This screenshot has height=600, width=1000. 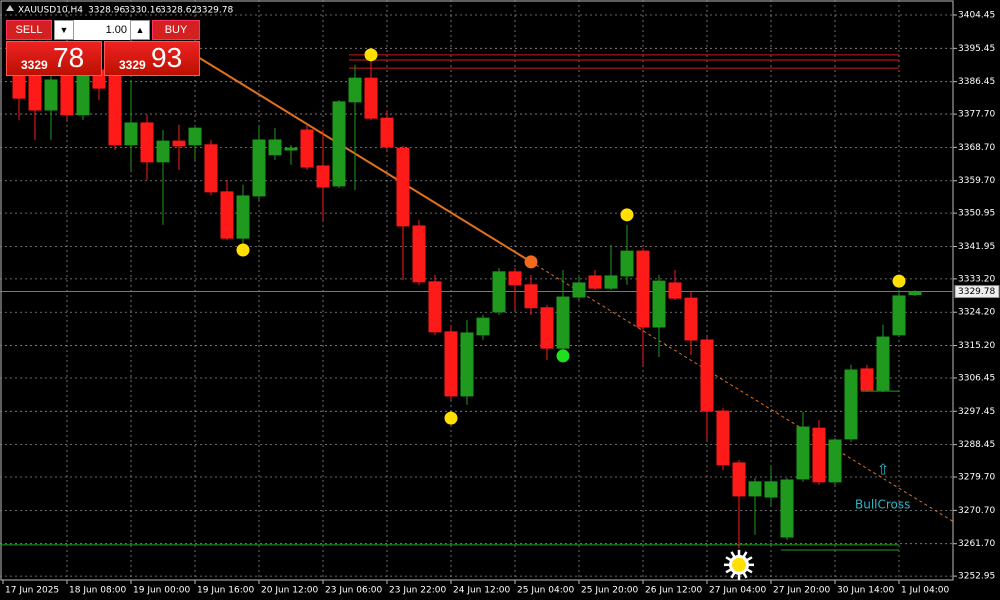 I want to click on buy-button: BUY, so click(x=176, y=30).